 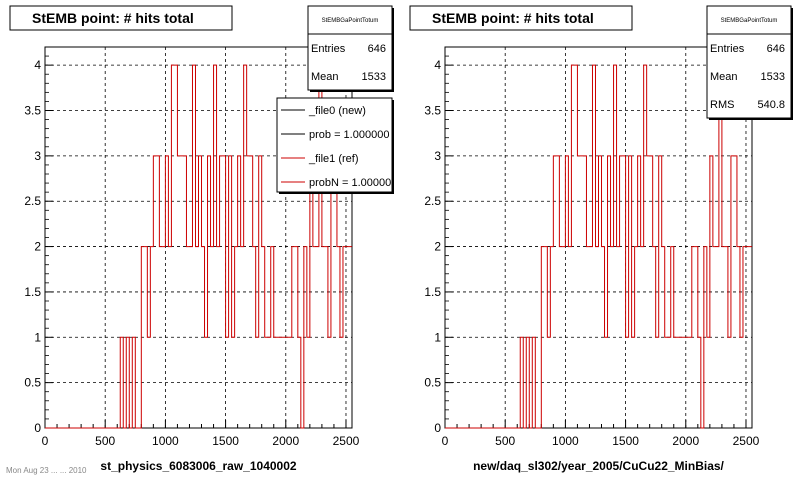 I want to click on stats-title-1: StEMBGaPointTotum, so click(x=749, y=21).